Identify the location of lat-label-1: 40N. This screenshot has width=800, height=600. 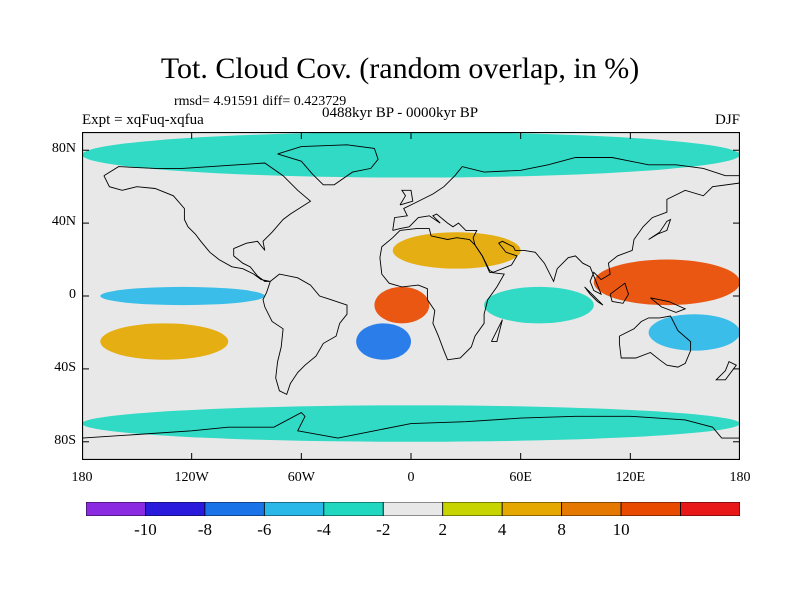
(63, 222).